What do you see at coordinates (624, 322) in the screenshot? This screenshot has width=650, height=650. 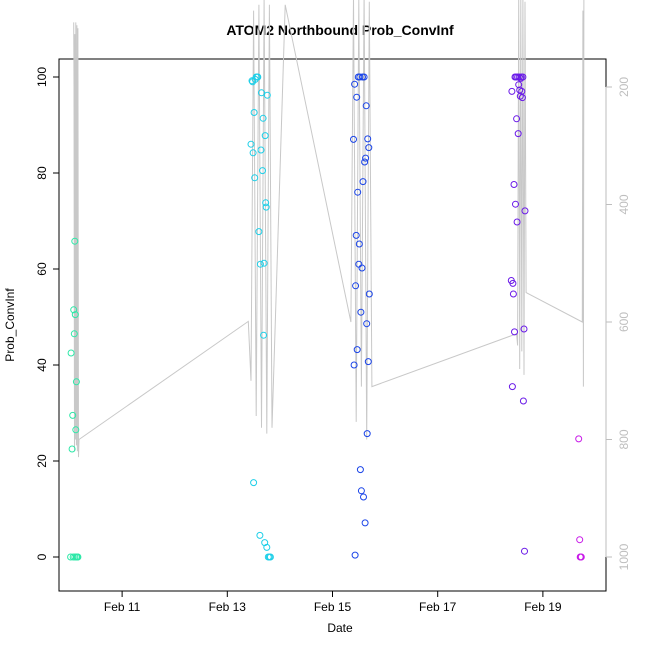 I see `right-tick-label: 600` at bounding box center [624, 322].